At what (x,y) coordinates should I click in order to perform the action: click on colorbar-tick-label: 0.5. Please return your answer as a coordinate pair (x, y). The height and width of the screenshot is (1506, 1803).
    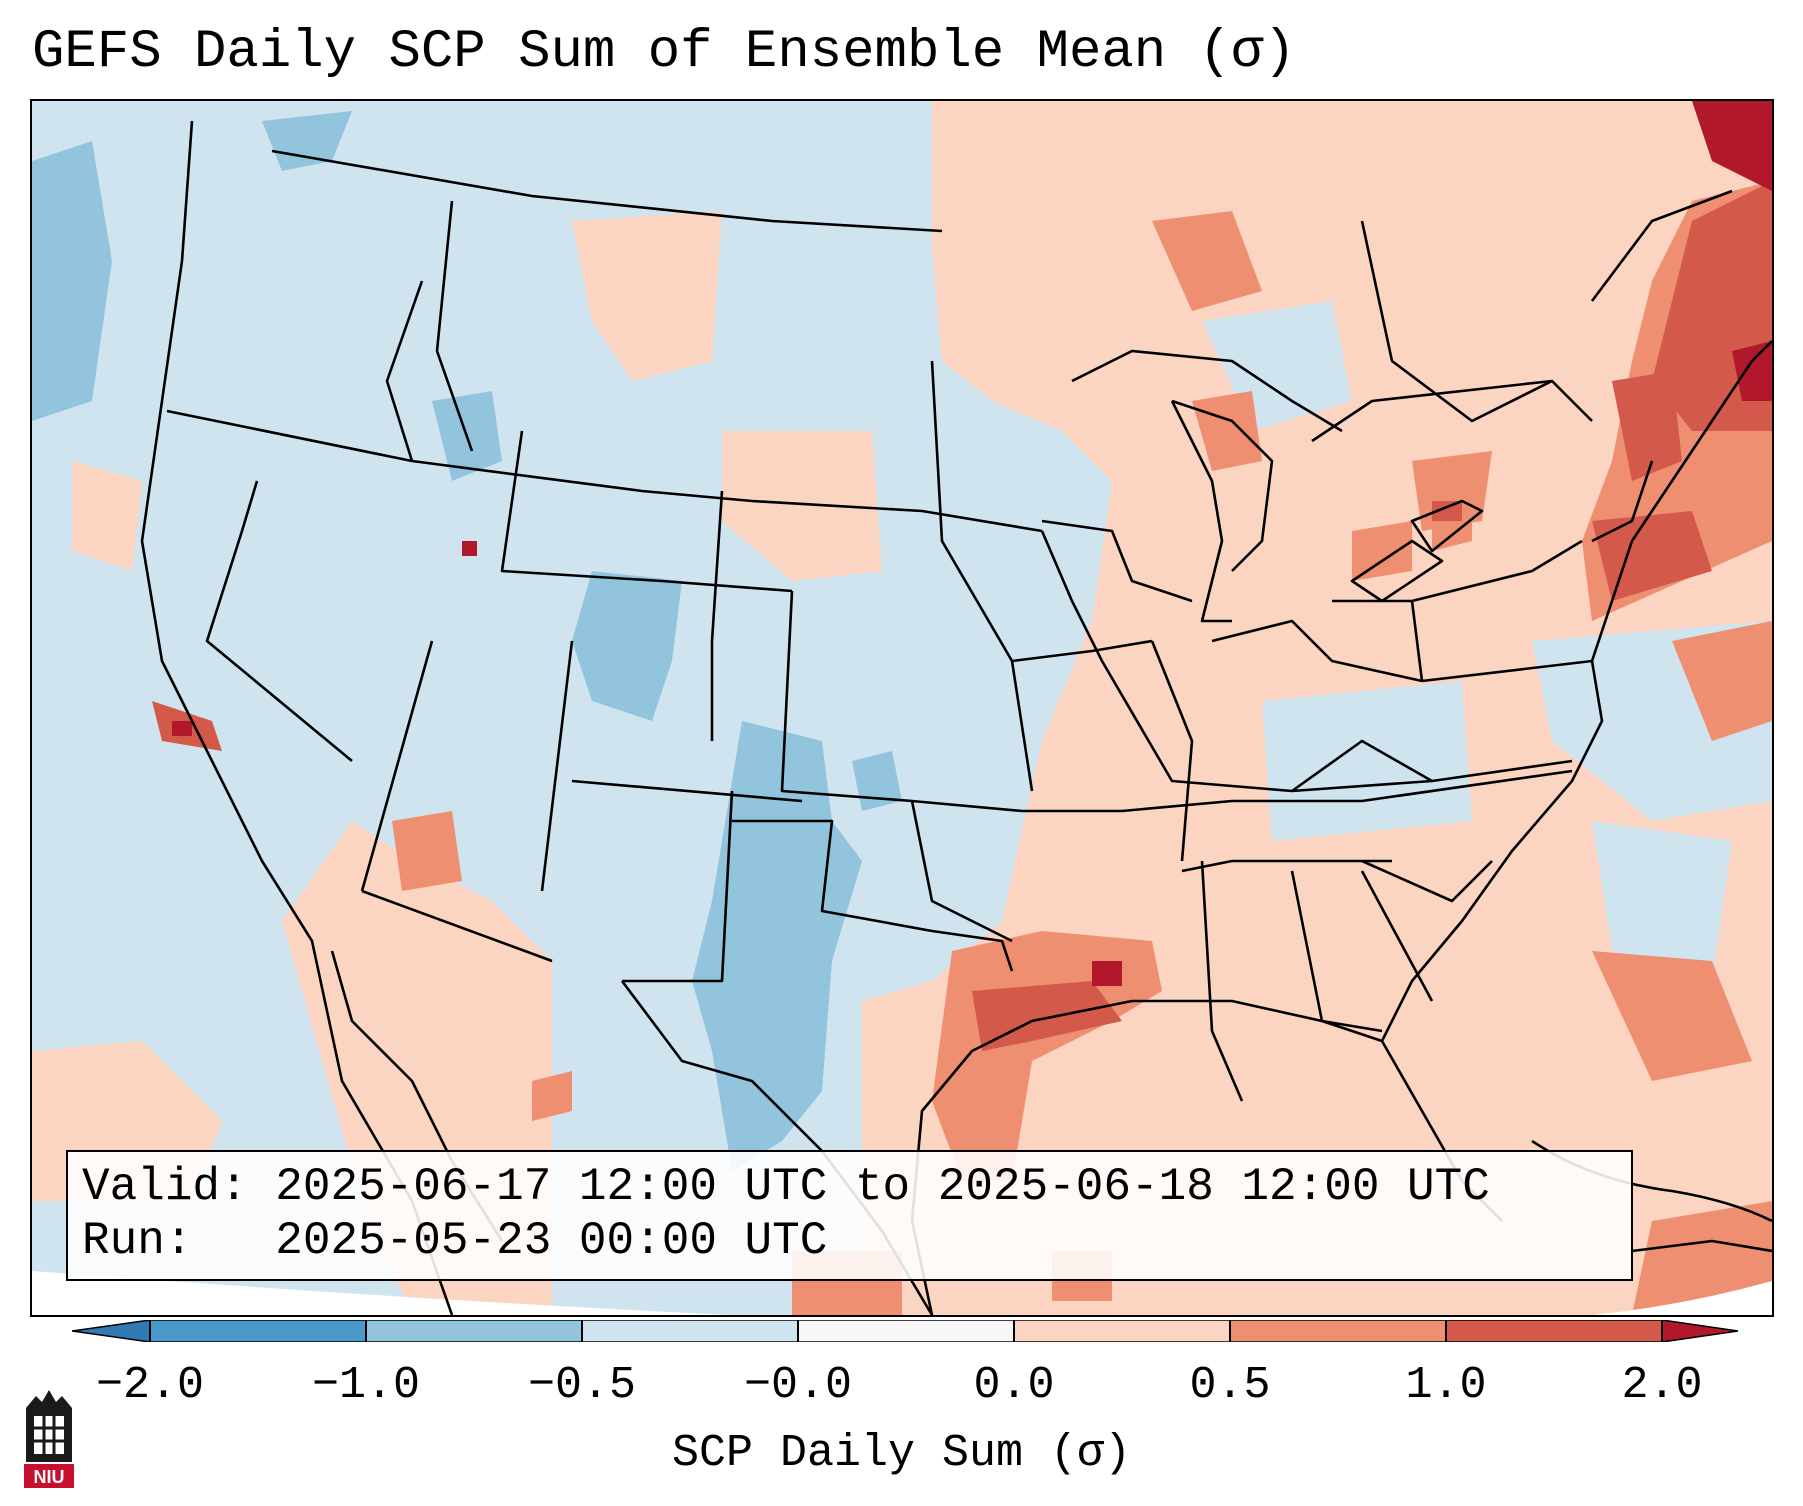
    Looking at the image, I should click on (1230, 1385).